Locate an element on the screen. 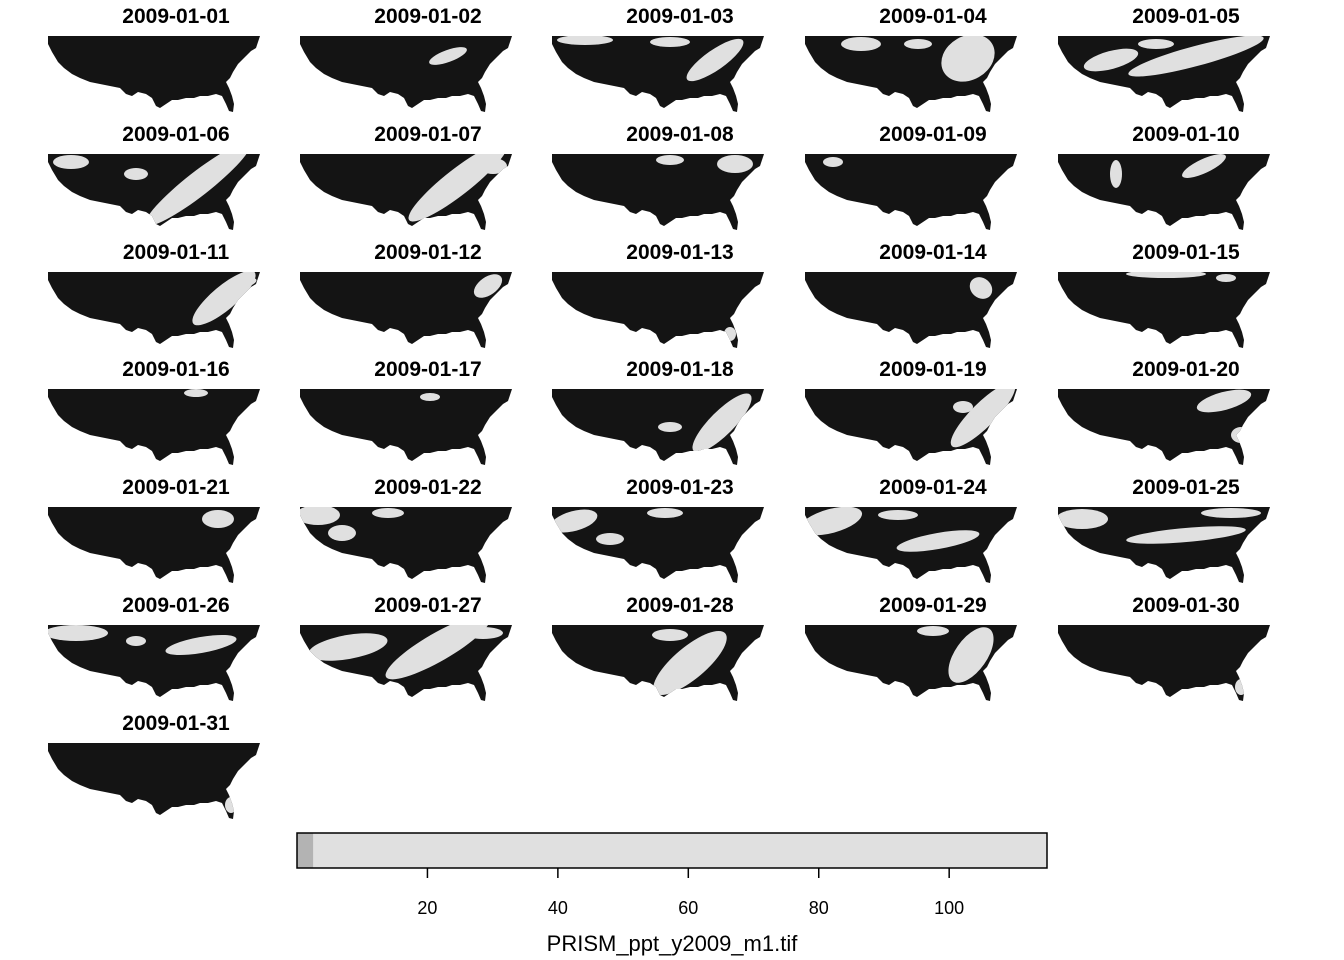  panel-title: 2009-01-09 is located at coordinates (933, 134).